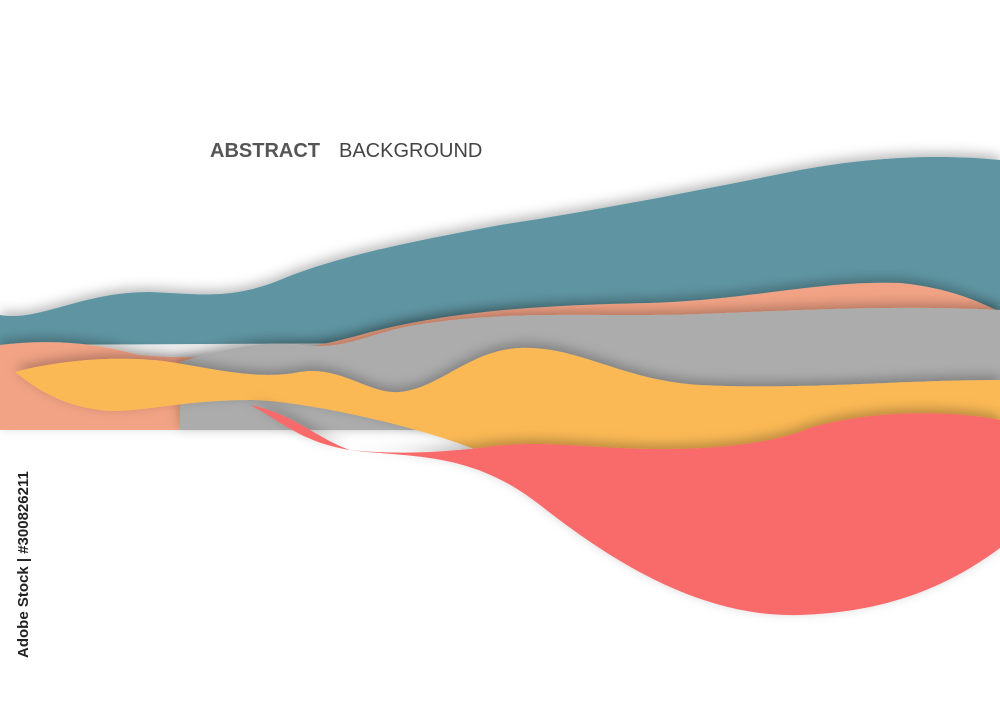 This screenshot has height=703, width=1000. Describe the element at coordinates (410, 151) in the screenshot. I see `title-regular: BACKGROUND` at that location.